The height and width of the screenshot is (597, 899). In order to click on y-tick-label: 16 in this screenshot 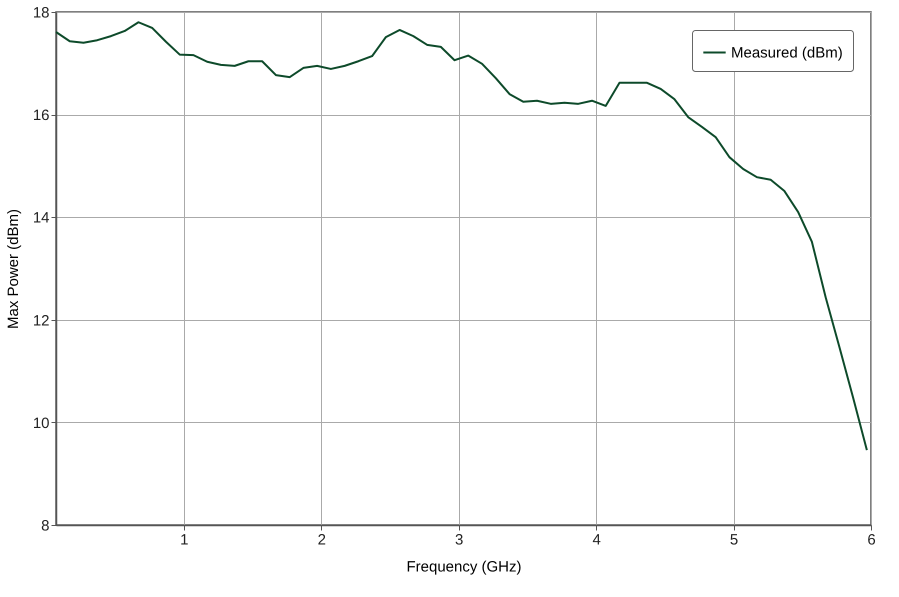, I will do `click(41, 115)`.